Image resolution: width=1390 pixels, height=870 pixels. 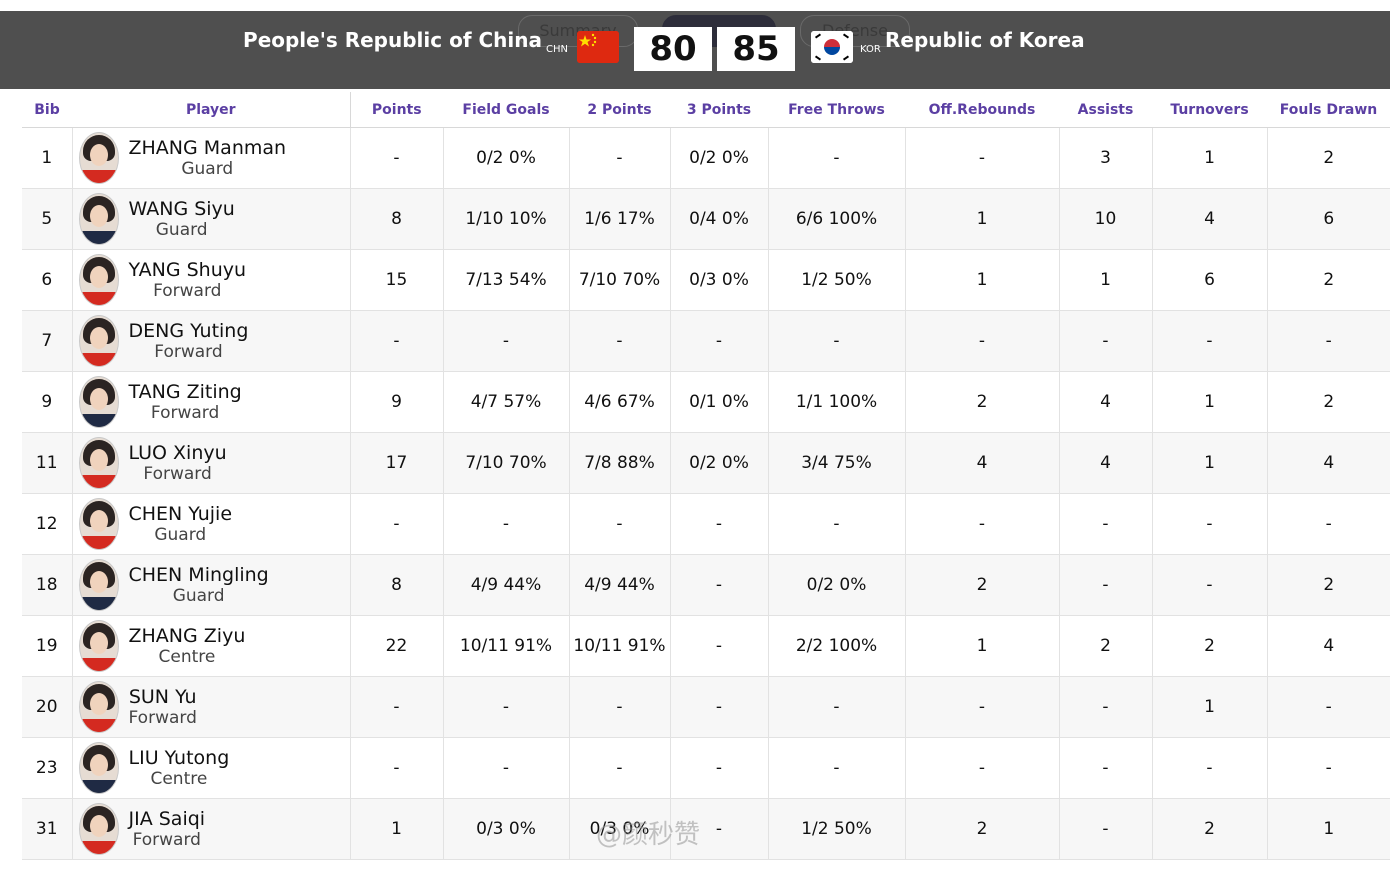 I want to click on 2-points-cell: 1/6 17%, so click(x=620, y=219).